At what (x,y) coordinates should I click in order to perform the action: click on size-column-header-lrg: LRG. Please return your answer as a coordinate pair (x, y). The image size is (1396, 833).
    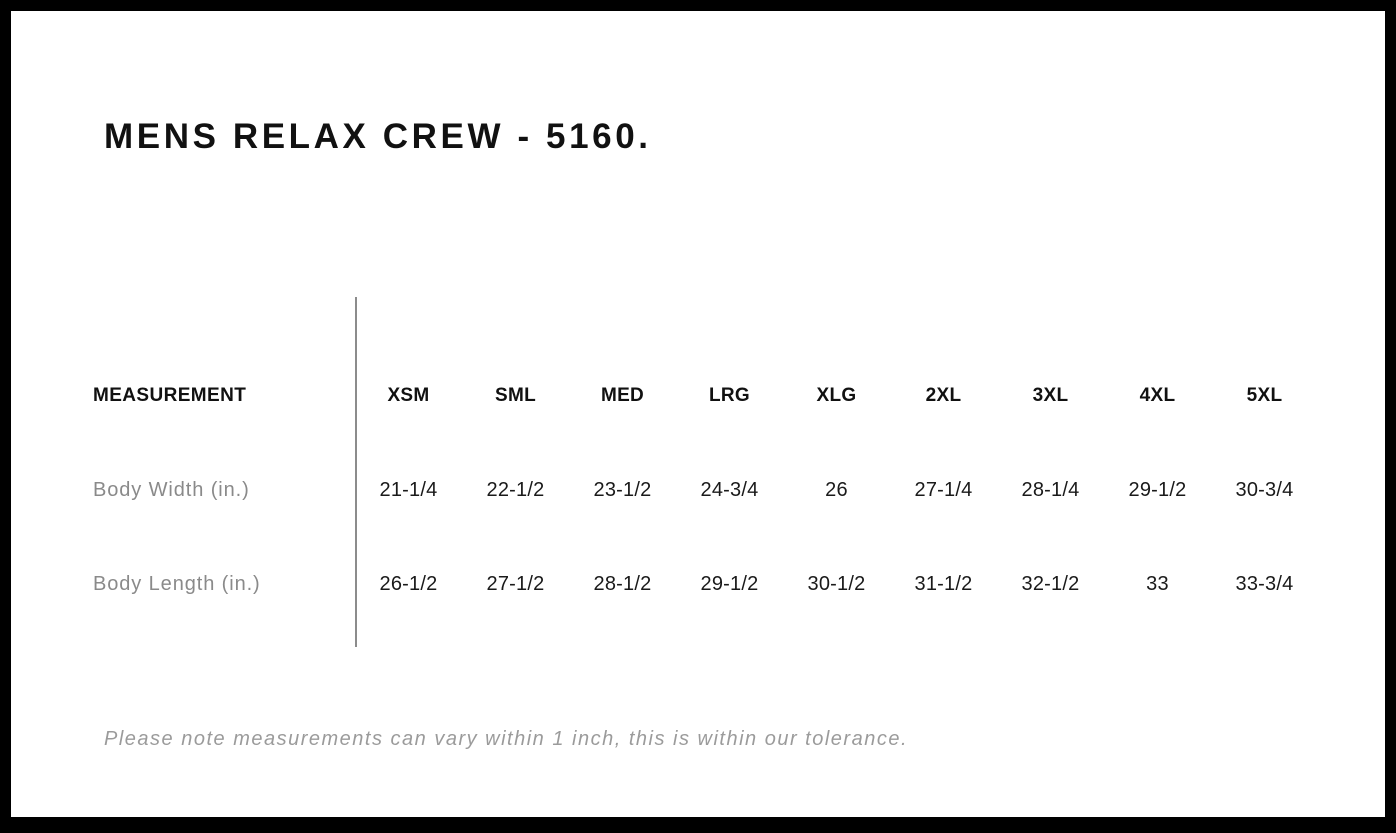
    Looking at the image, I should click on (729, 395).